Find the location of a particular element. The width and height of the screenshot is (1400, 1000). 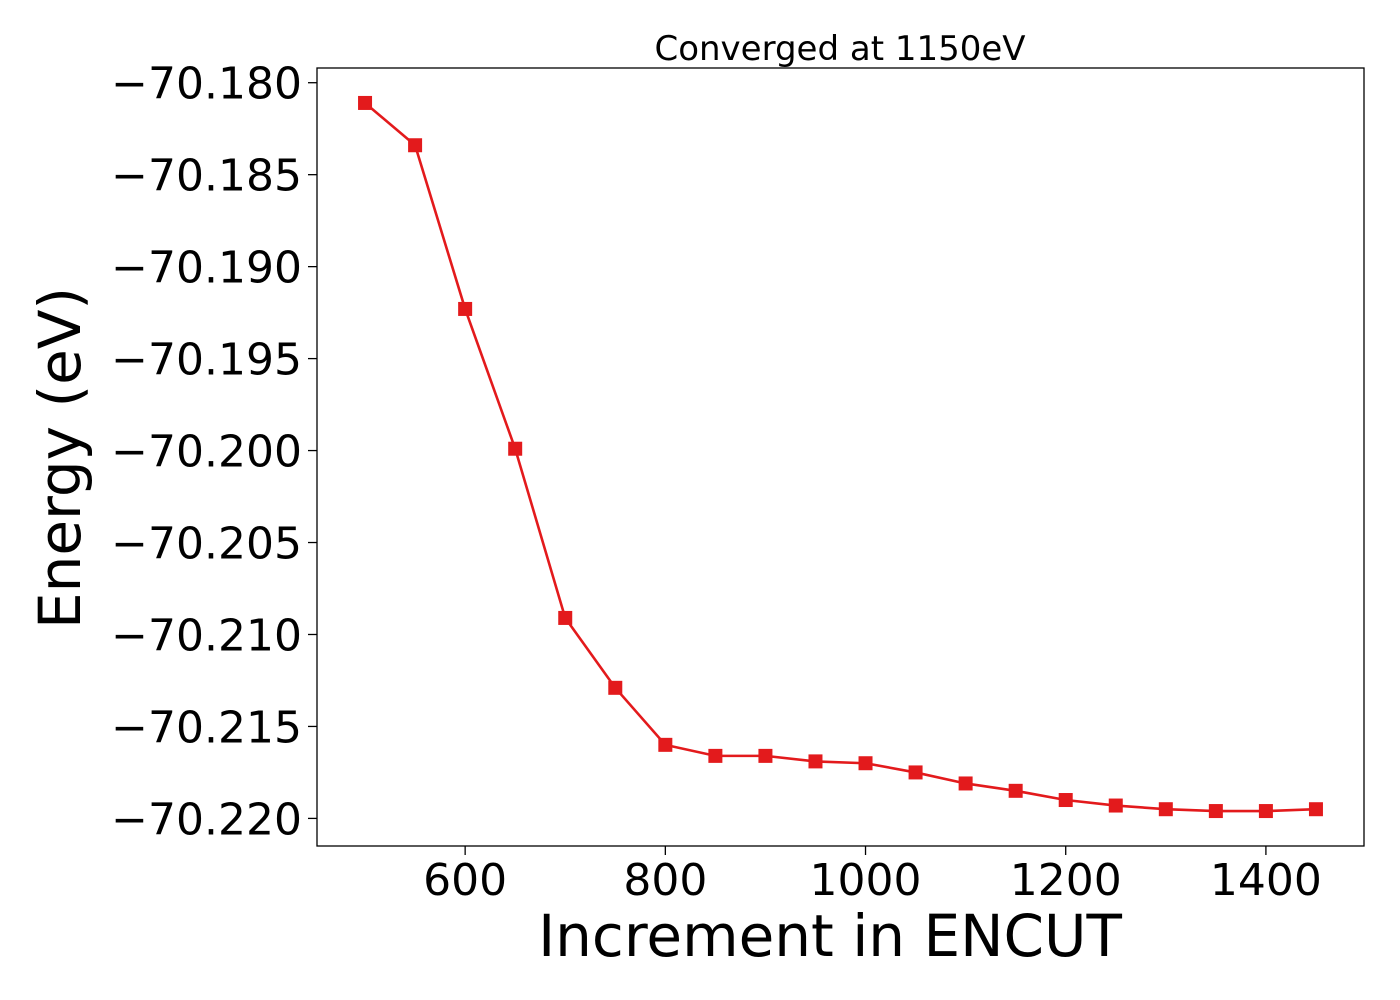

chart-title: Converged at 1150eV is located at coordinates (839, 49).